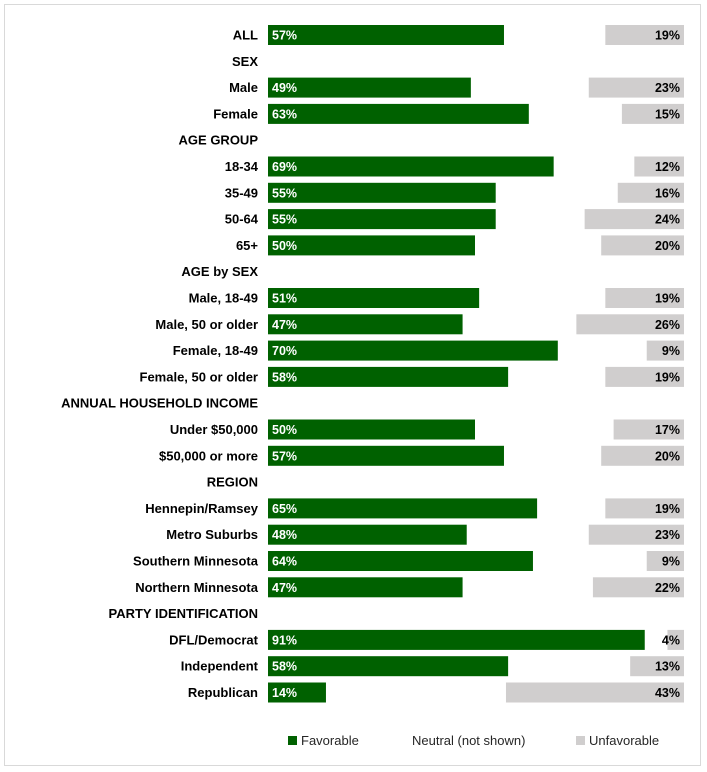 Image resolution: width=707 pixels, height=772 pixels. Describe the element at coordinates (671, 351) in the screenshot. I see `label-unfavorable-female-18-49: 9%` at that location.